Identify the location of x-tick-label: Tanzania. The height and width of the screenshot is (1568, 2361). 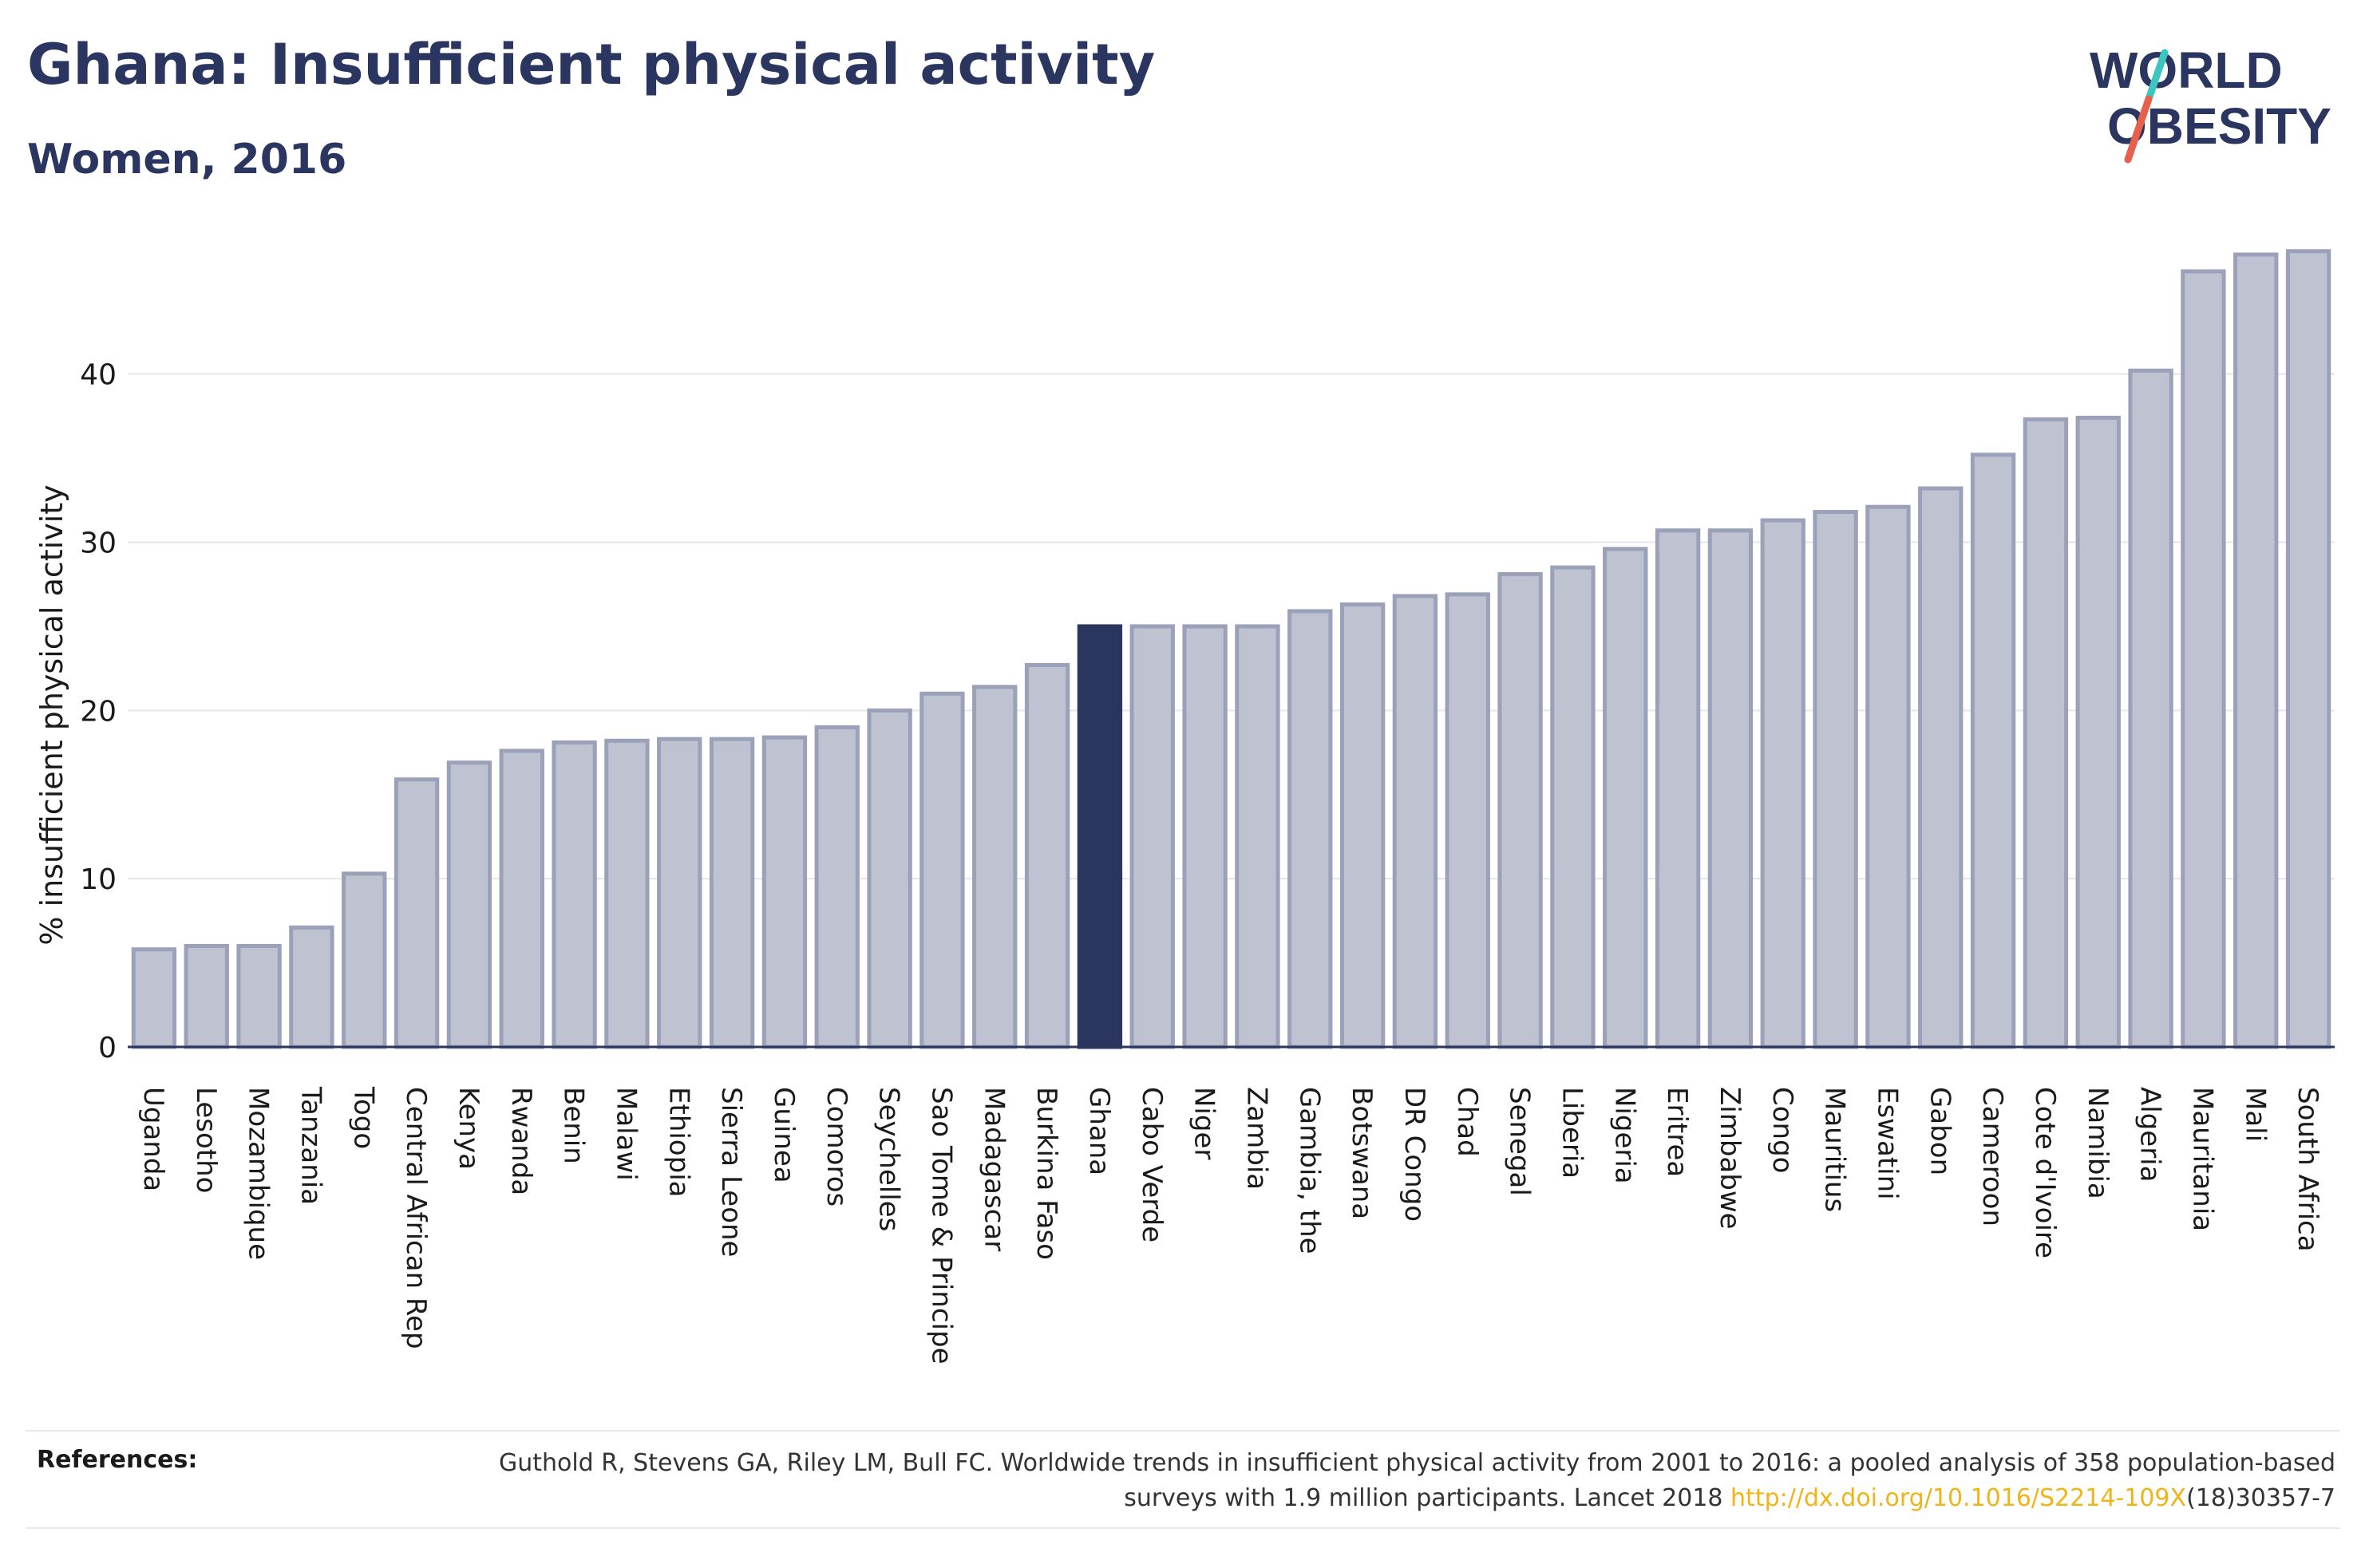
(310, 1145).